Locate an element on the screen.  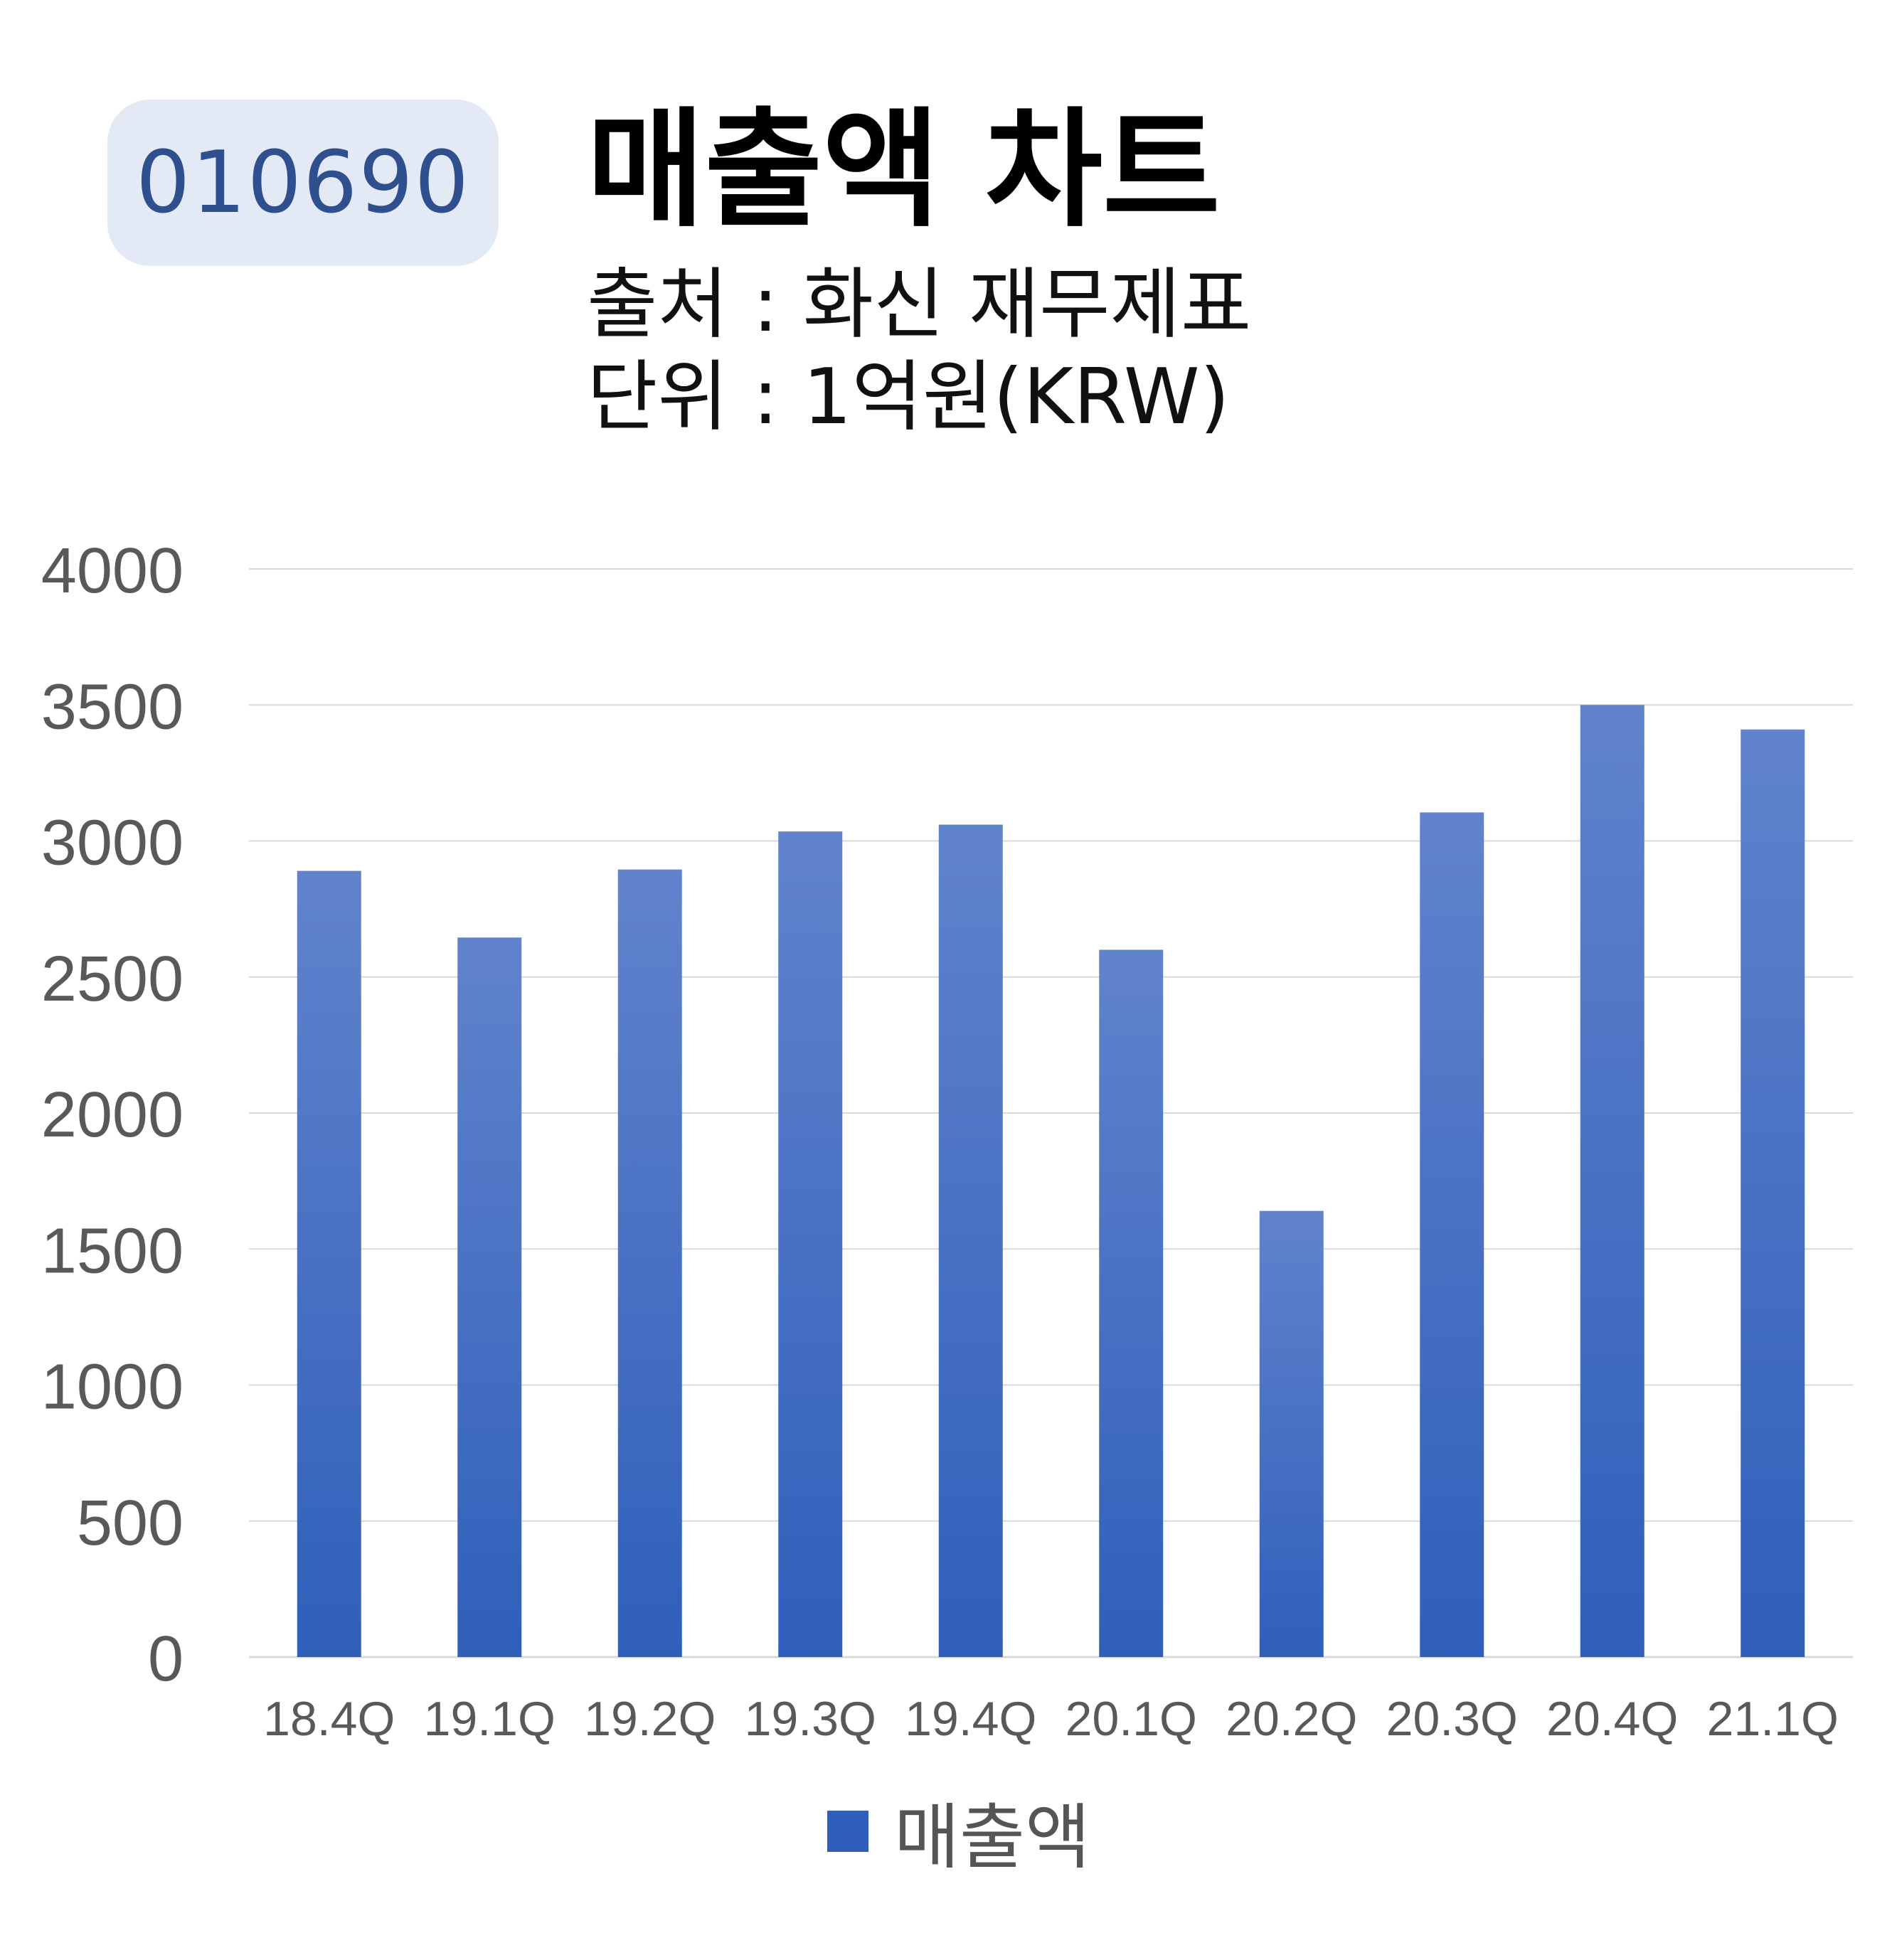
x-tick-label: 19.3Q is located at coordinates (810, 1719).